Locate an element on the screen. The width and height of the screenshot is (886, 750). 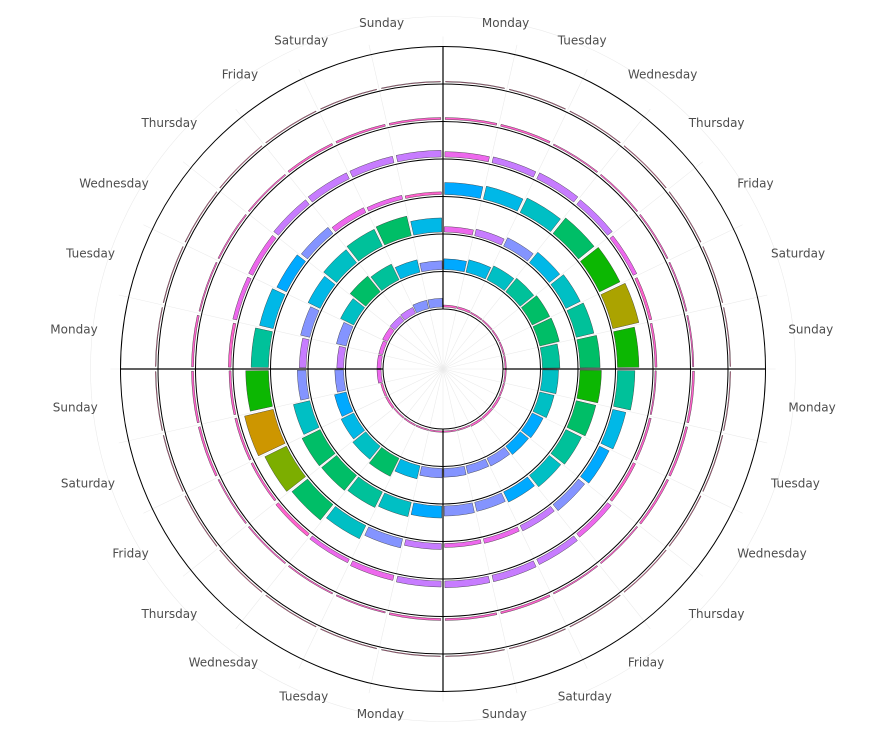
angle-label: Sunday is located at coordinates (75, 407).